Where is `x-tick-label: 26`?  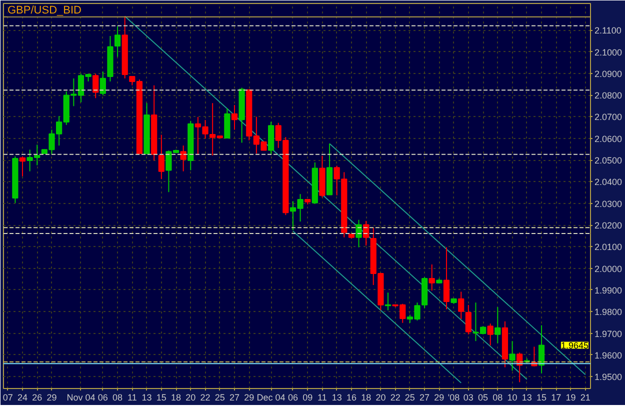
x-tick-label: 26 is located at coordinates (37, 397).